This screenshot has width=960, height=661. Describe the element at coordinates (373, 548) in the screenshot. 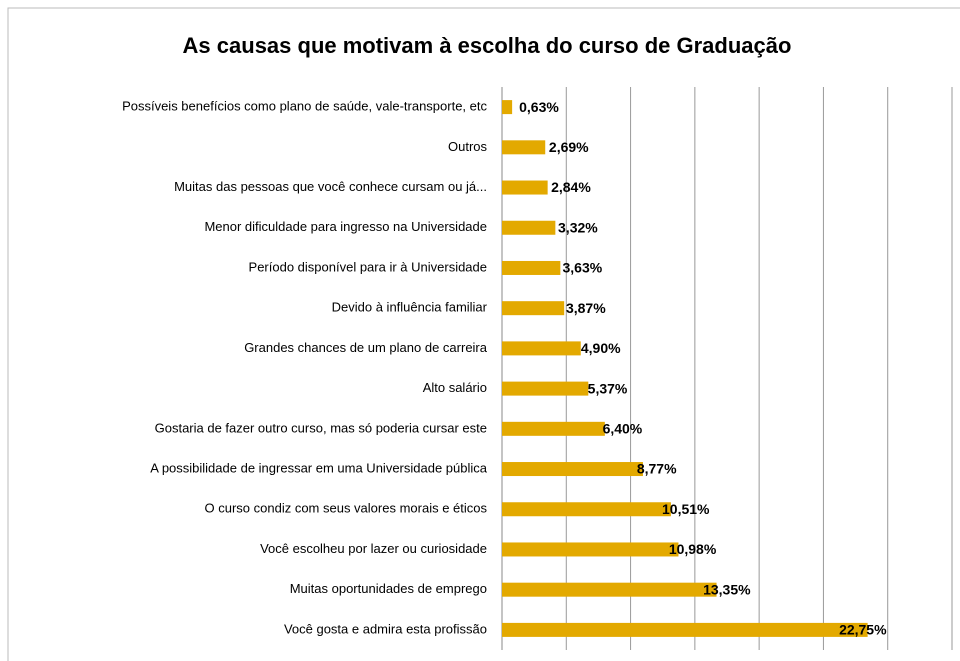

I see `y-tick-label: Você escolheu por lazer ou curiosidade` at that location.